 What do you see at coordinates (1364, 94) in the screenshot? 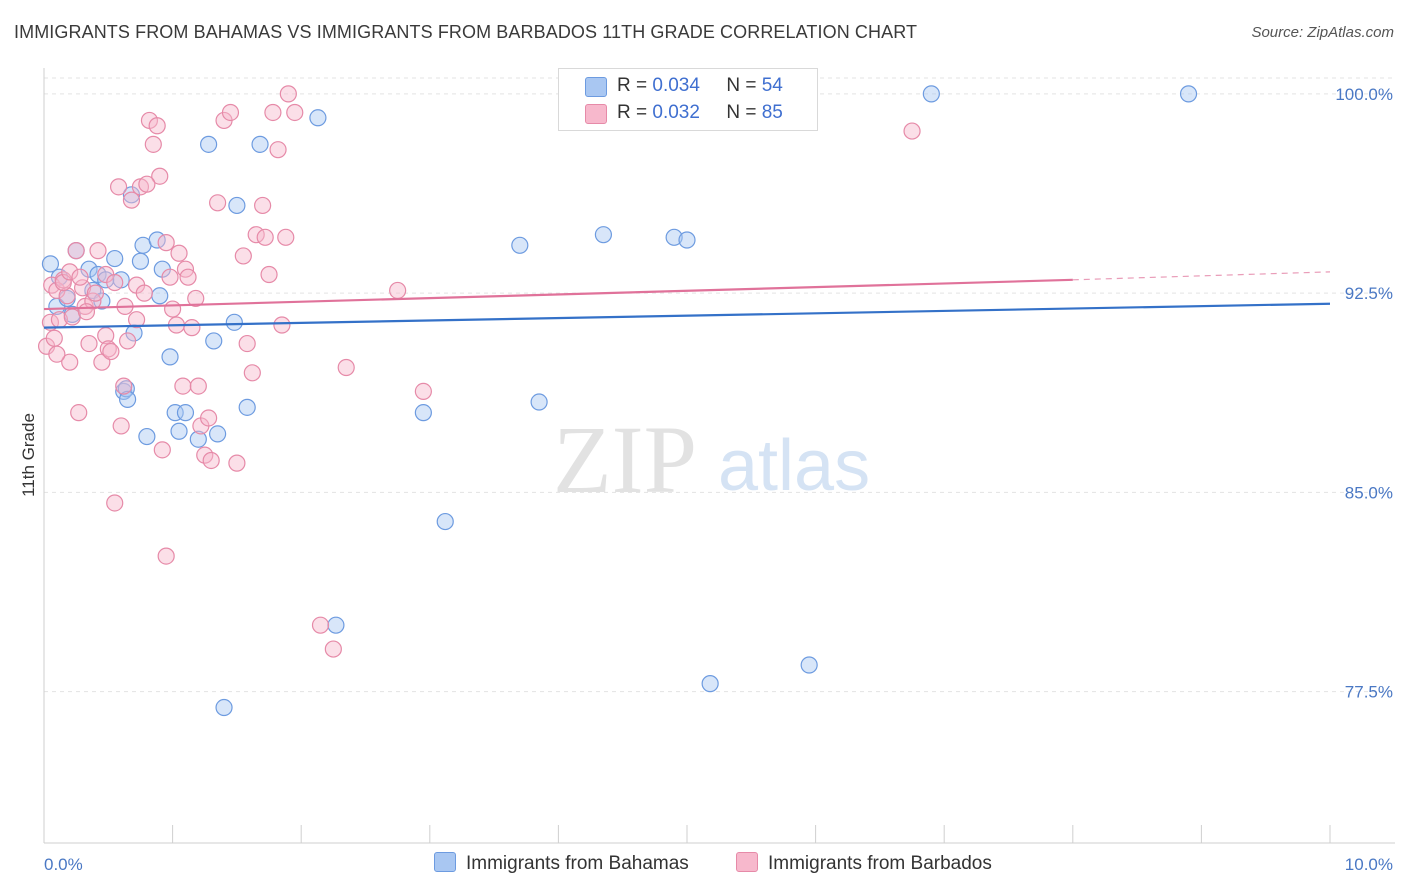
I see `y-tick-label: 100.0%` at bounding box center [1364, 94].